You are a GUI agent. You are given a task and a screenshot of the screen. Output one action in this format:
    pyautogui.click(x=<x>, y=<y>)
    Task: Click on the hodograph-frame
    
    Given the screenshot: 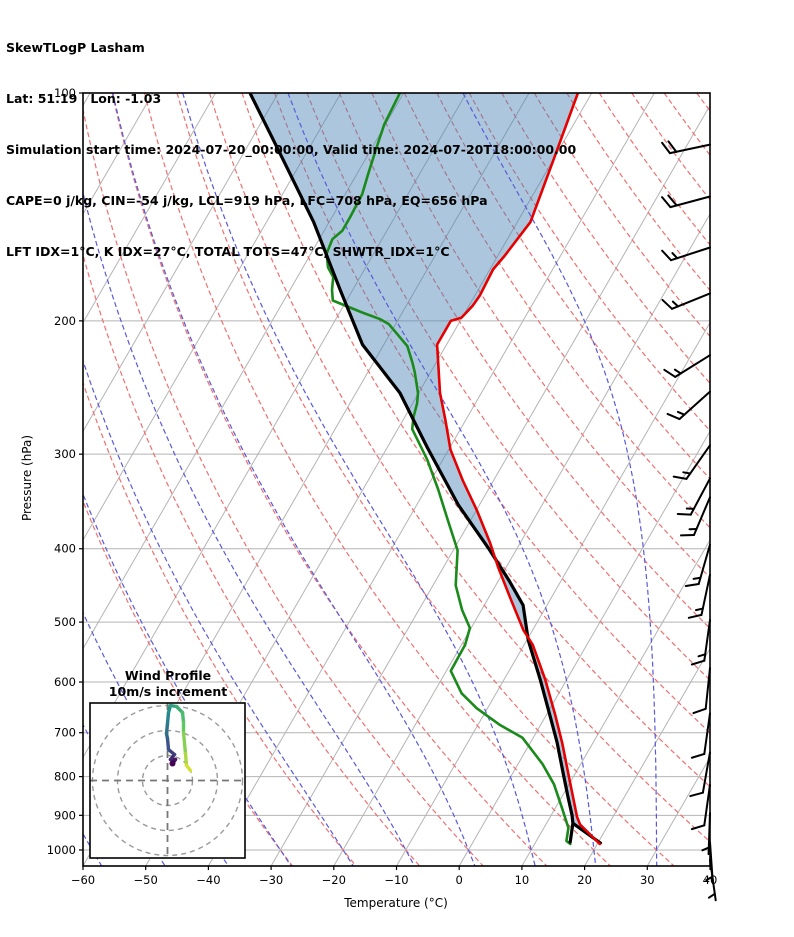 What is the action you would take?
    pyautogui.click(x=167, y=780)
    